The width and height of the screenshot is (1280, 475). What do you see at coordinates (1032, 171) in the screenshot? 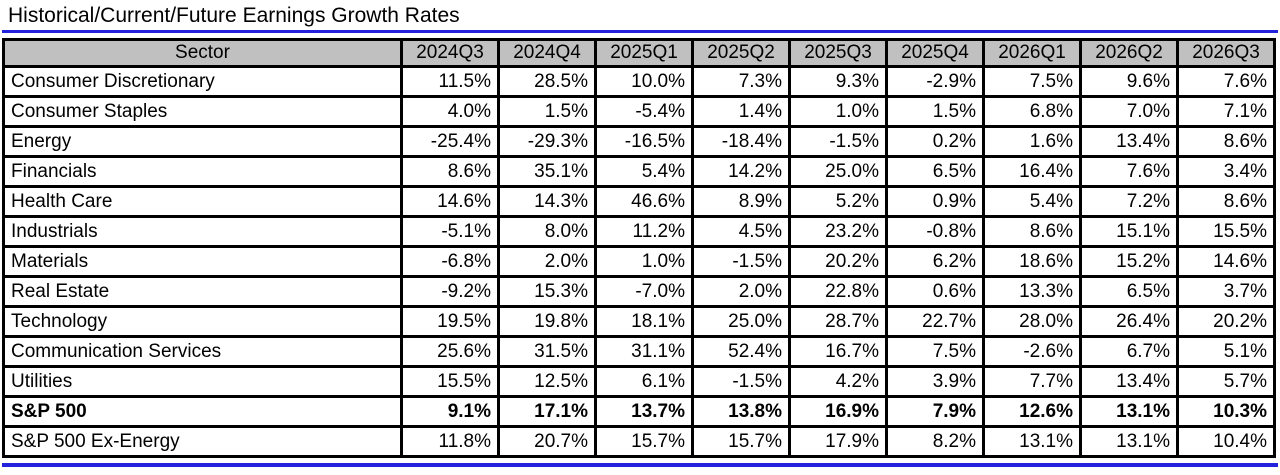
I see `value-cell: 16.4%` at bounding box center [1032, 171].